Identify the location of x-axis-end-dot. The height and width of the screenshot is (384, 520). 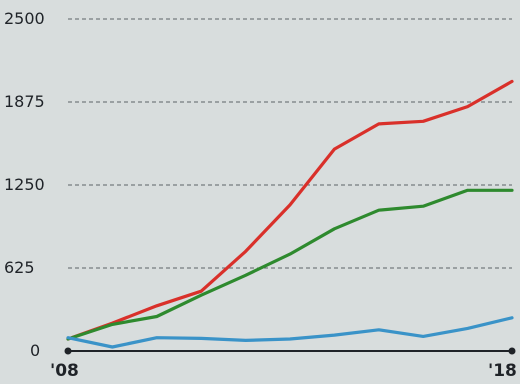
(512, 351).